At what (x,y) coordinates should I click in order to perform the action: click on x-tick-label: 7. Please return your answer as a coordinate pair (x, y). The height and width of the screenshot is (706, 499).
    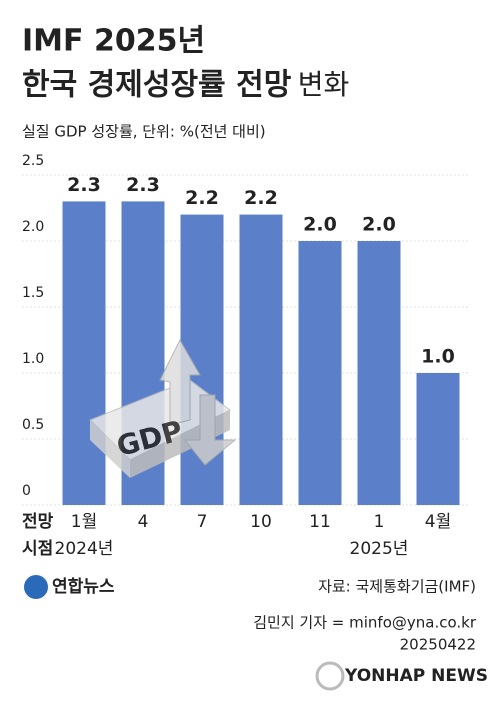
    Looking at the image, I should click on (202, 522).